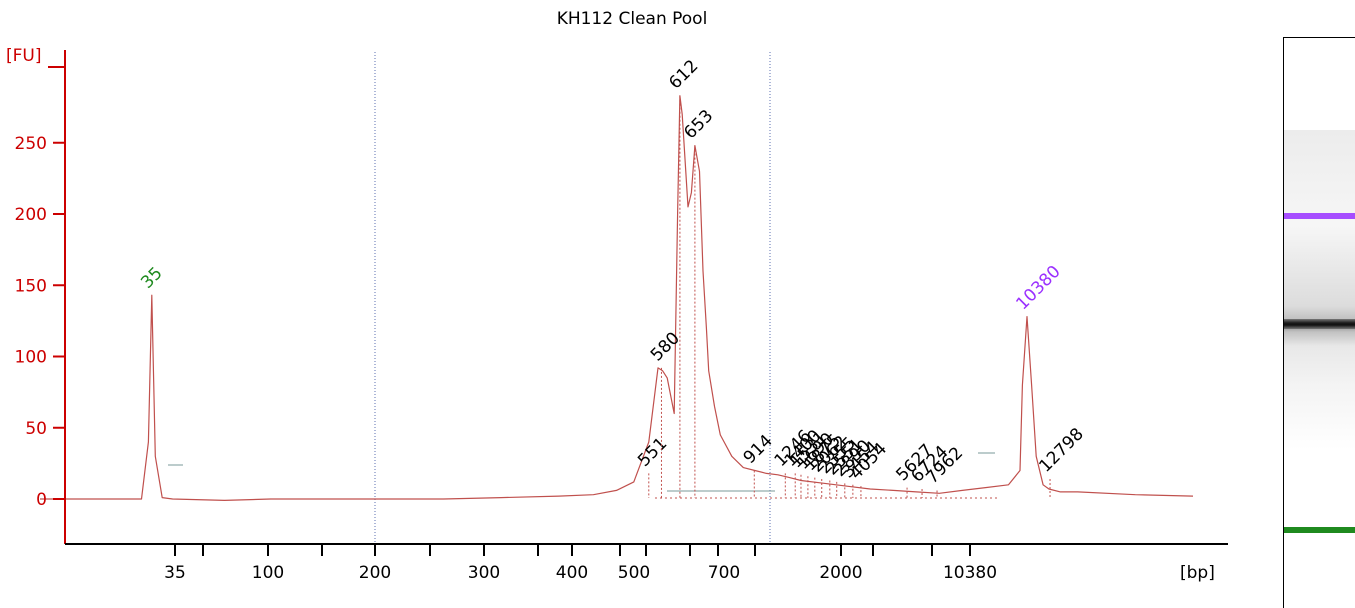 Image resolution: width=1355 pixels, height=608 pixels. What do you see at coordinates (840, 573) in the screenshot?
I see `x-tick-label: 2000` at bounding box center [840, 573].